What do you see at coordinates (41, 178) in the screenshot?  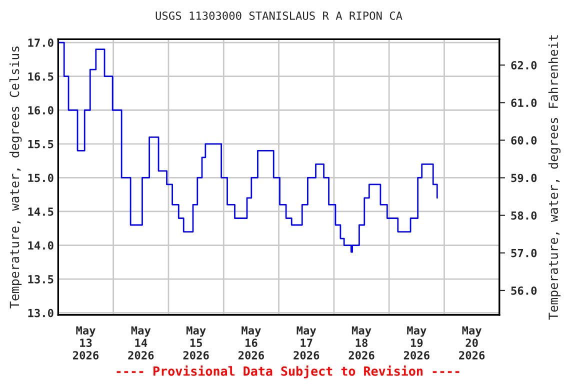 I see `y-tick-label: 15.0` at bounding box center [41, 178].